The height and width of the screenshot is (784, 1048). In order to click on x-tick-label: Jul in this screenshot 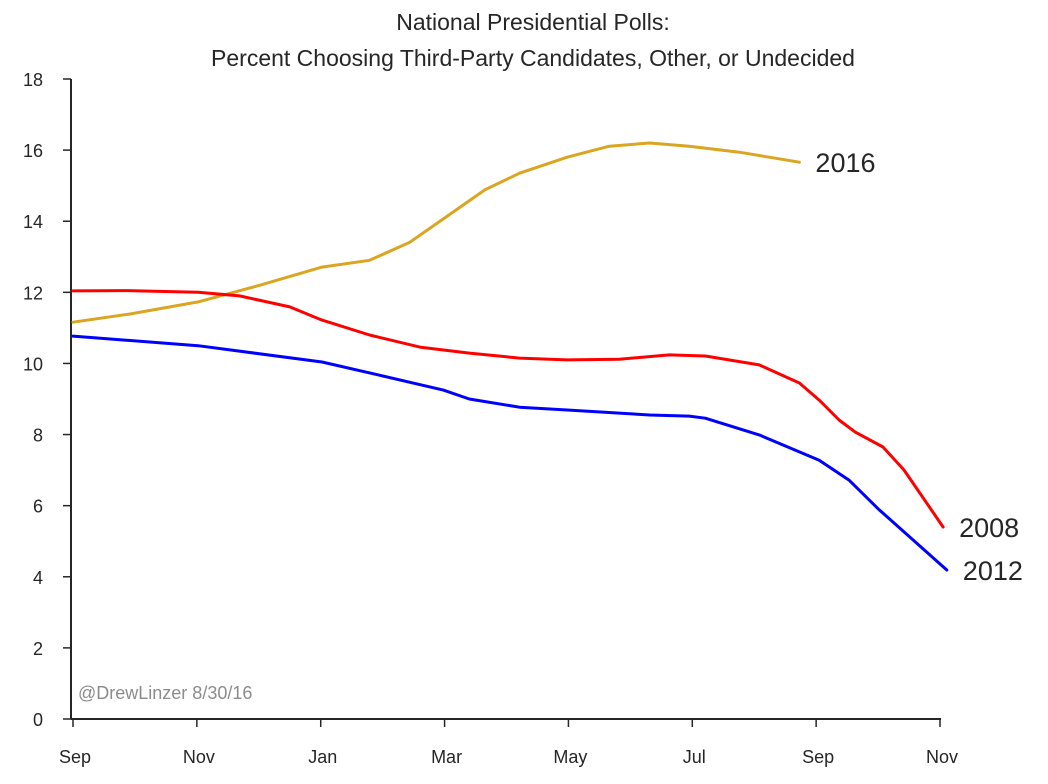, I will do `click(694, 757)`.